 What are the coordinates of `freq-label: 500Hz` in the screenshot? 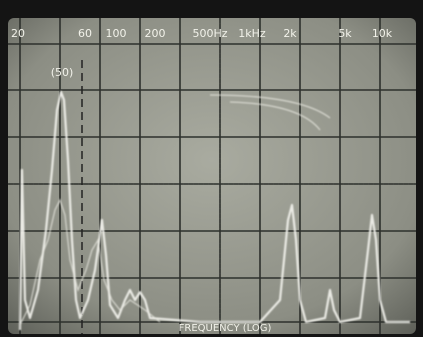 It's located at (209, 33).